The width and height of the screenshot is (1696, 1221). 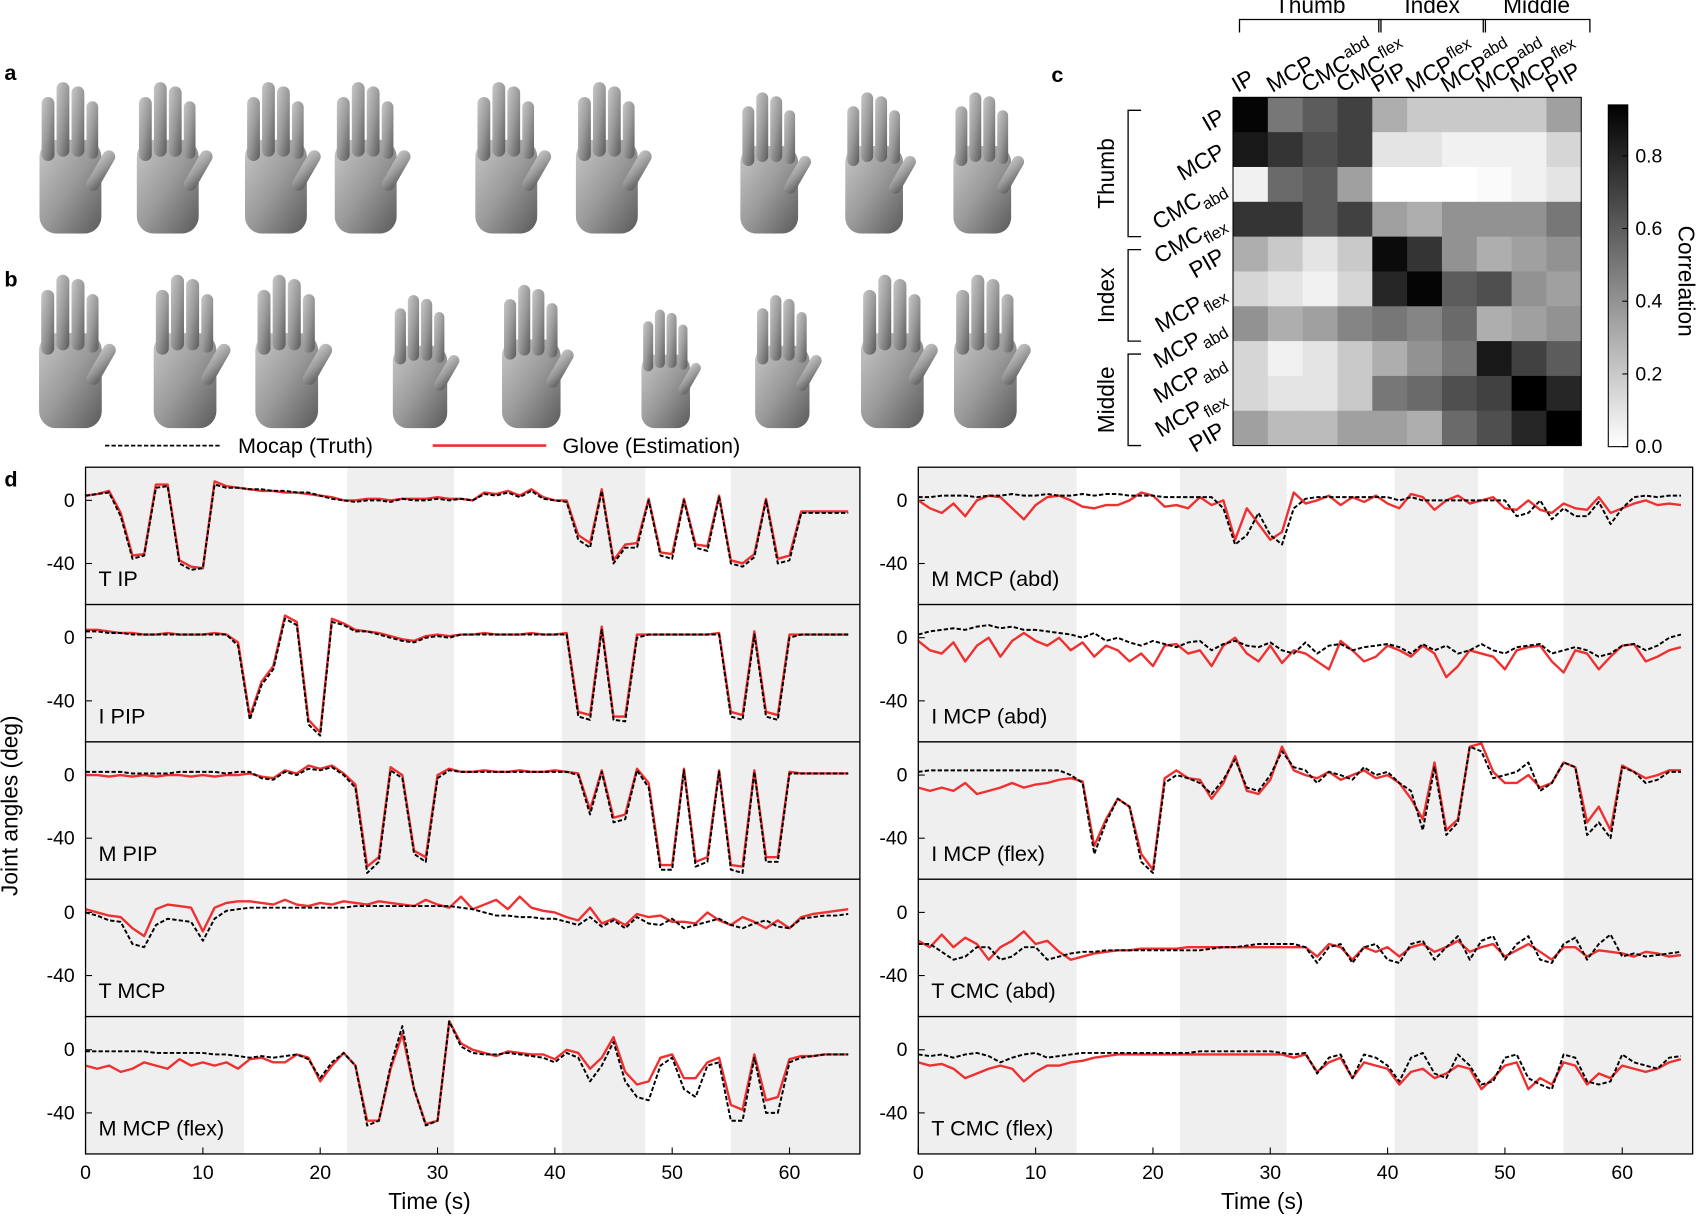 What do you see at coordinates (1106, 399) in the screenshot?
I see `row-group-label: Middle` at bounding box center [1106, 399].